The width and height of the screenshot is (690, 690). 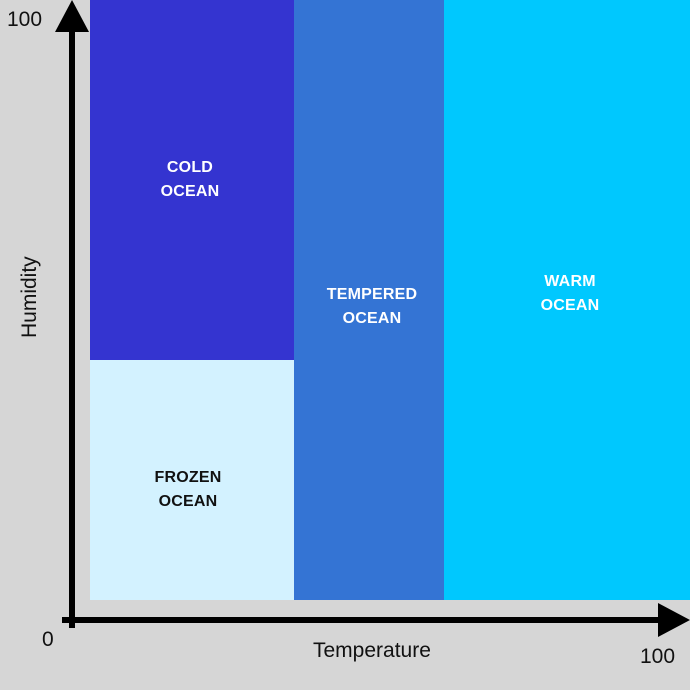 What do you see at coordinates (570, 293) in the screenshot?
I see `warm-ocean-label: WARM OCEAN` at bounding box center [570, 293].